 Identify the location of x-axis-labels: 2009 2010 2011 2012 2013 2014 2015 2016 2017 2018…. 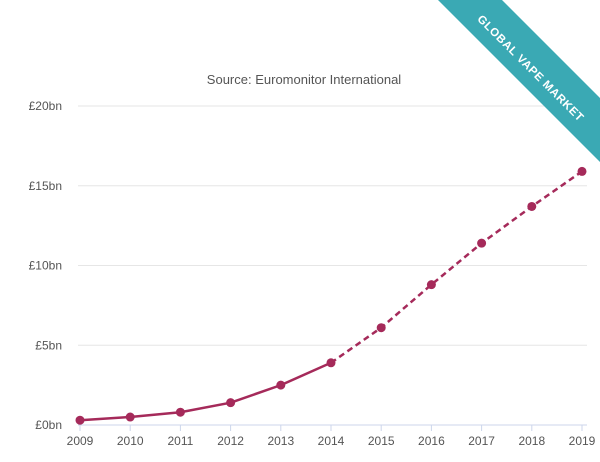
(331, 436).